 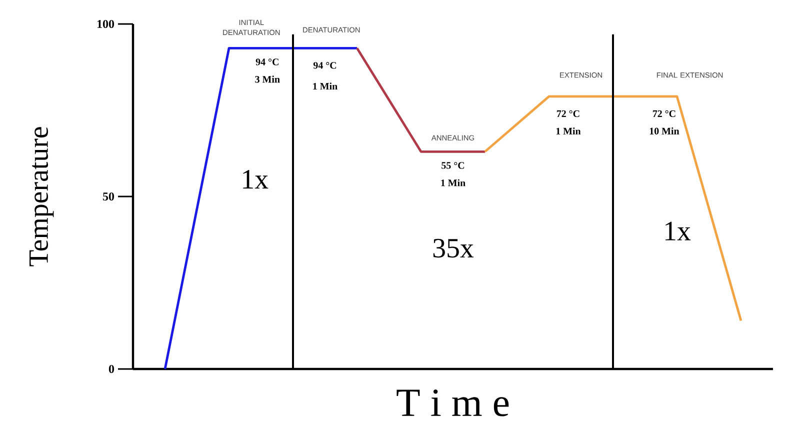 I want to click on annotation: 10 Min, so click(x=665, y=130).